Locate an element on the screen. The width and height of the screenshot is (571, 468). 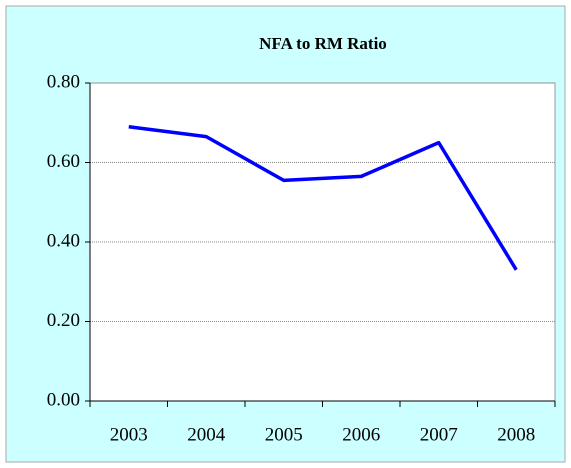
chart-title: NFA to RM Ratio is located at coordinates (323, 43).